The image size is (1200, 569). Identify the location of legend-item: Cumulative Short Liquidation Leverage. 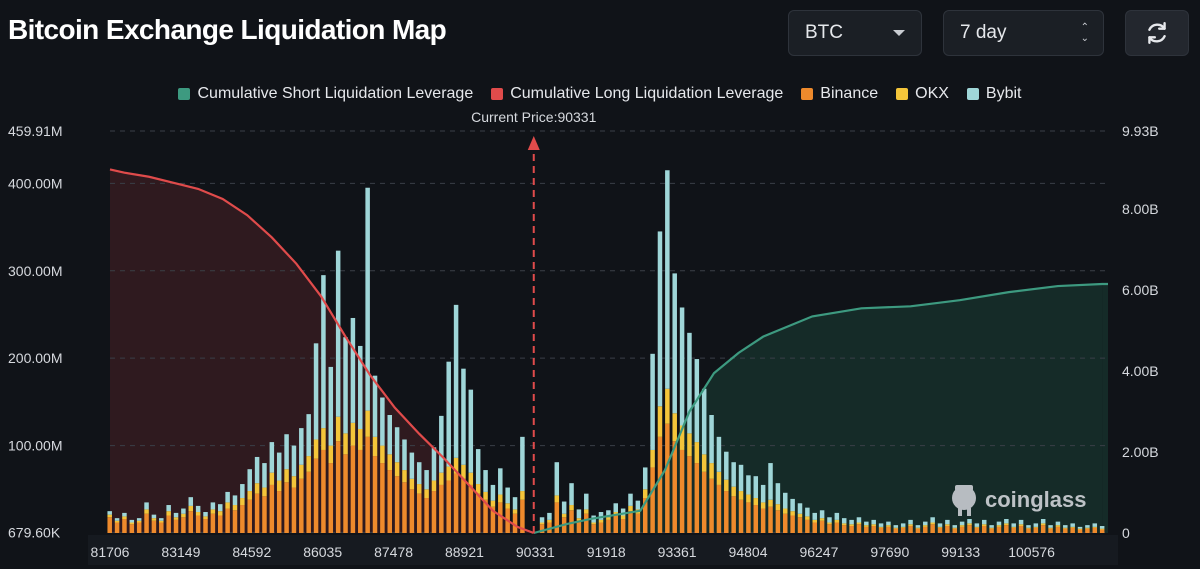
(325, 94).